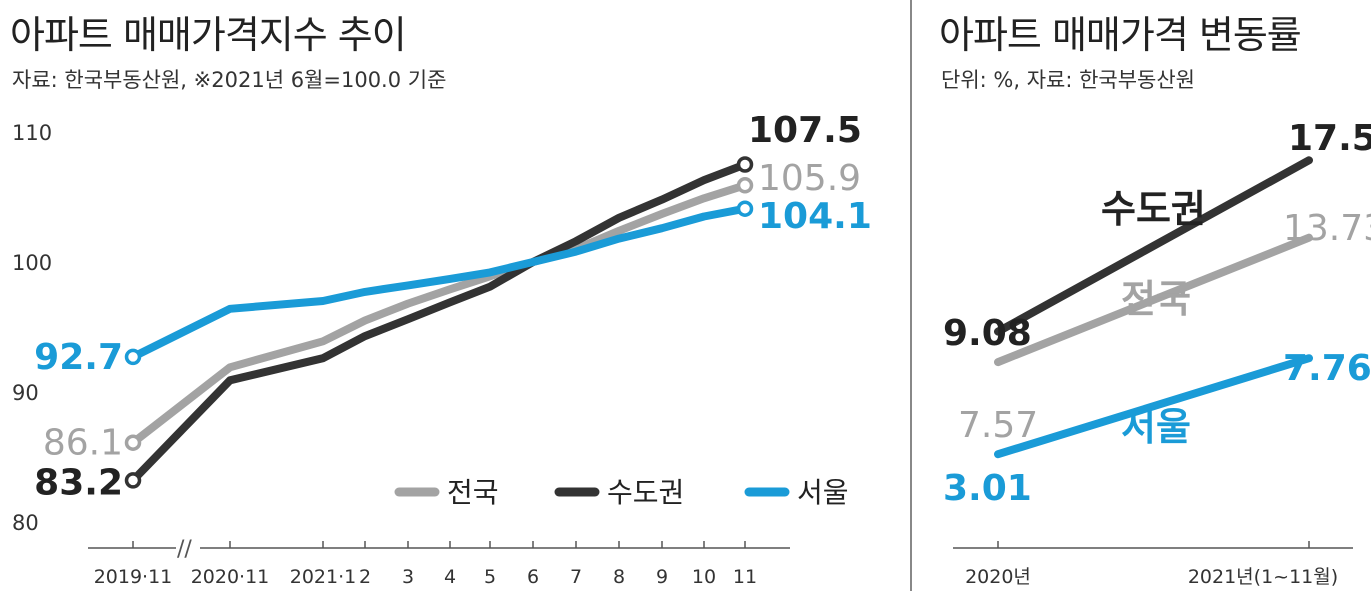 The width and height of the screenshot is (1371, 591). Describe the element at coordinates (815, 216) in the screenshot. I see `end-value-label-seoul: 104.1` at that location.